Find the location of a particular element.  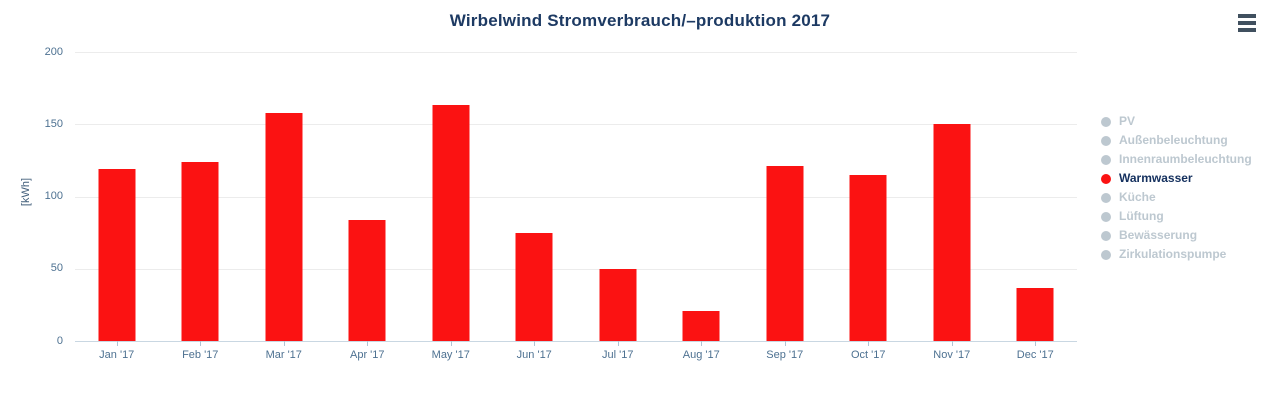

legend-item-label: PV is located at coordinates (1127, 121).